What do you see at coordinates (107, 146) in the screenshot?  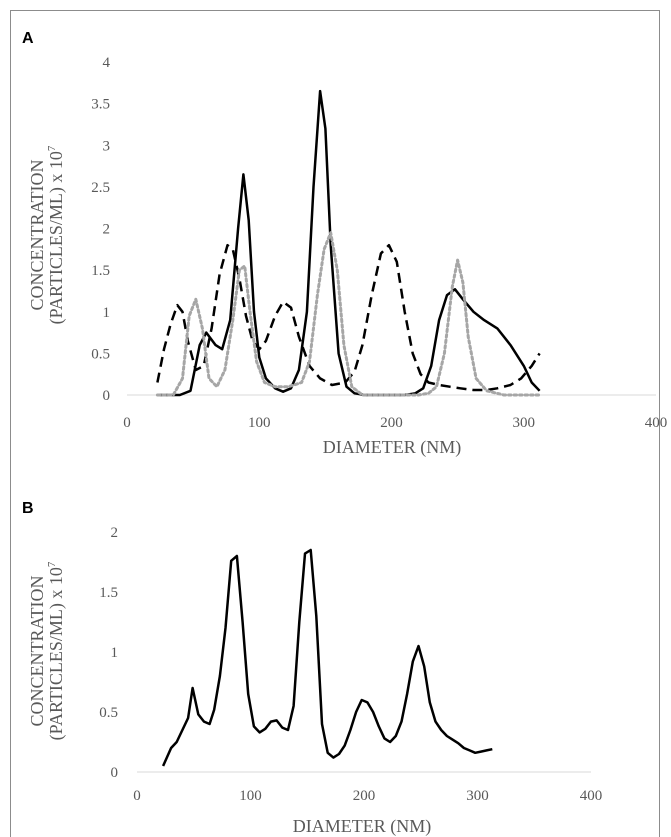 I see `y-tick-label: 3` at bounding box center [107, 146].